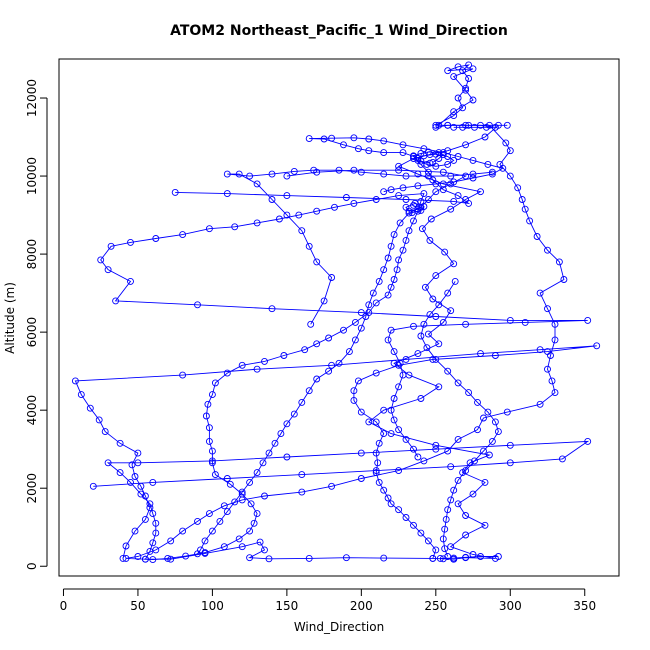  I want to click on x-axis-label: Wind_Direction, so click(339, 627).